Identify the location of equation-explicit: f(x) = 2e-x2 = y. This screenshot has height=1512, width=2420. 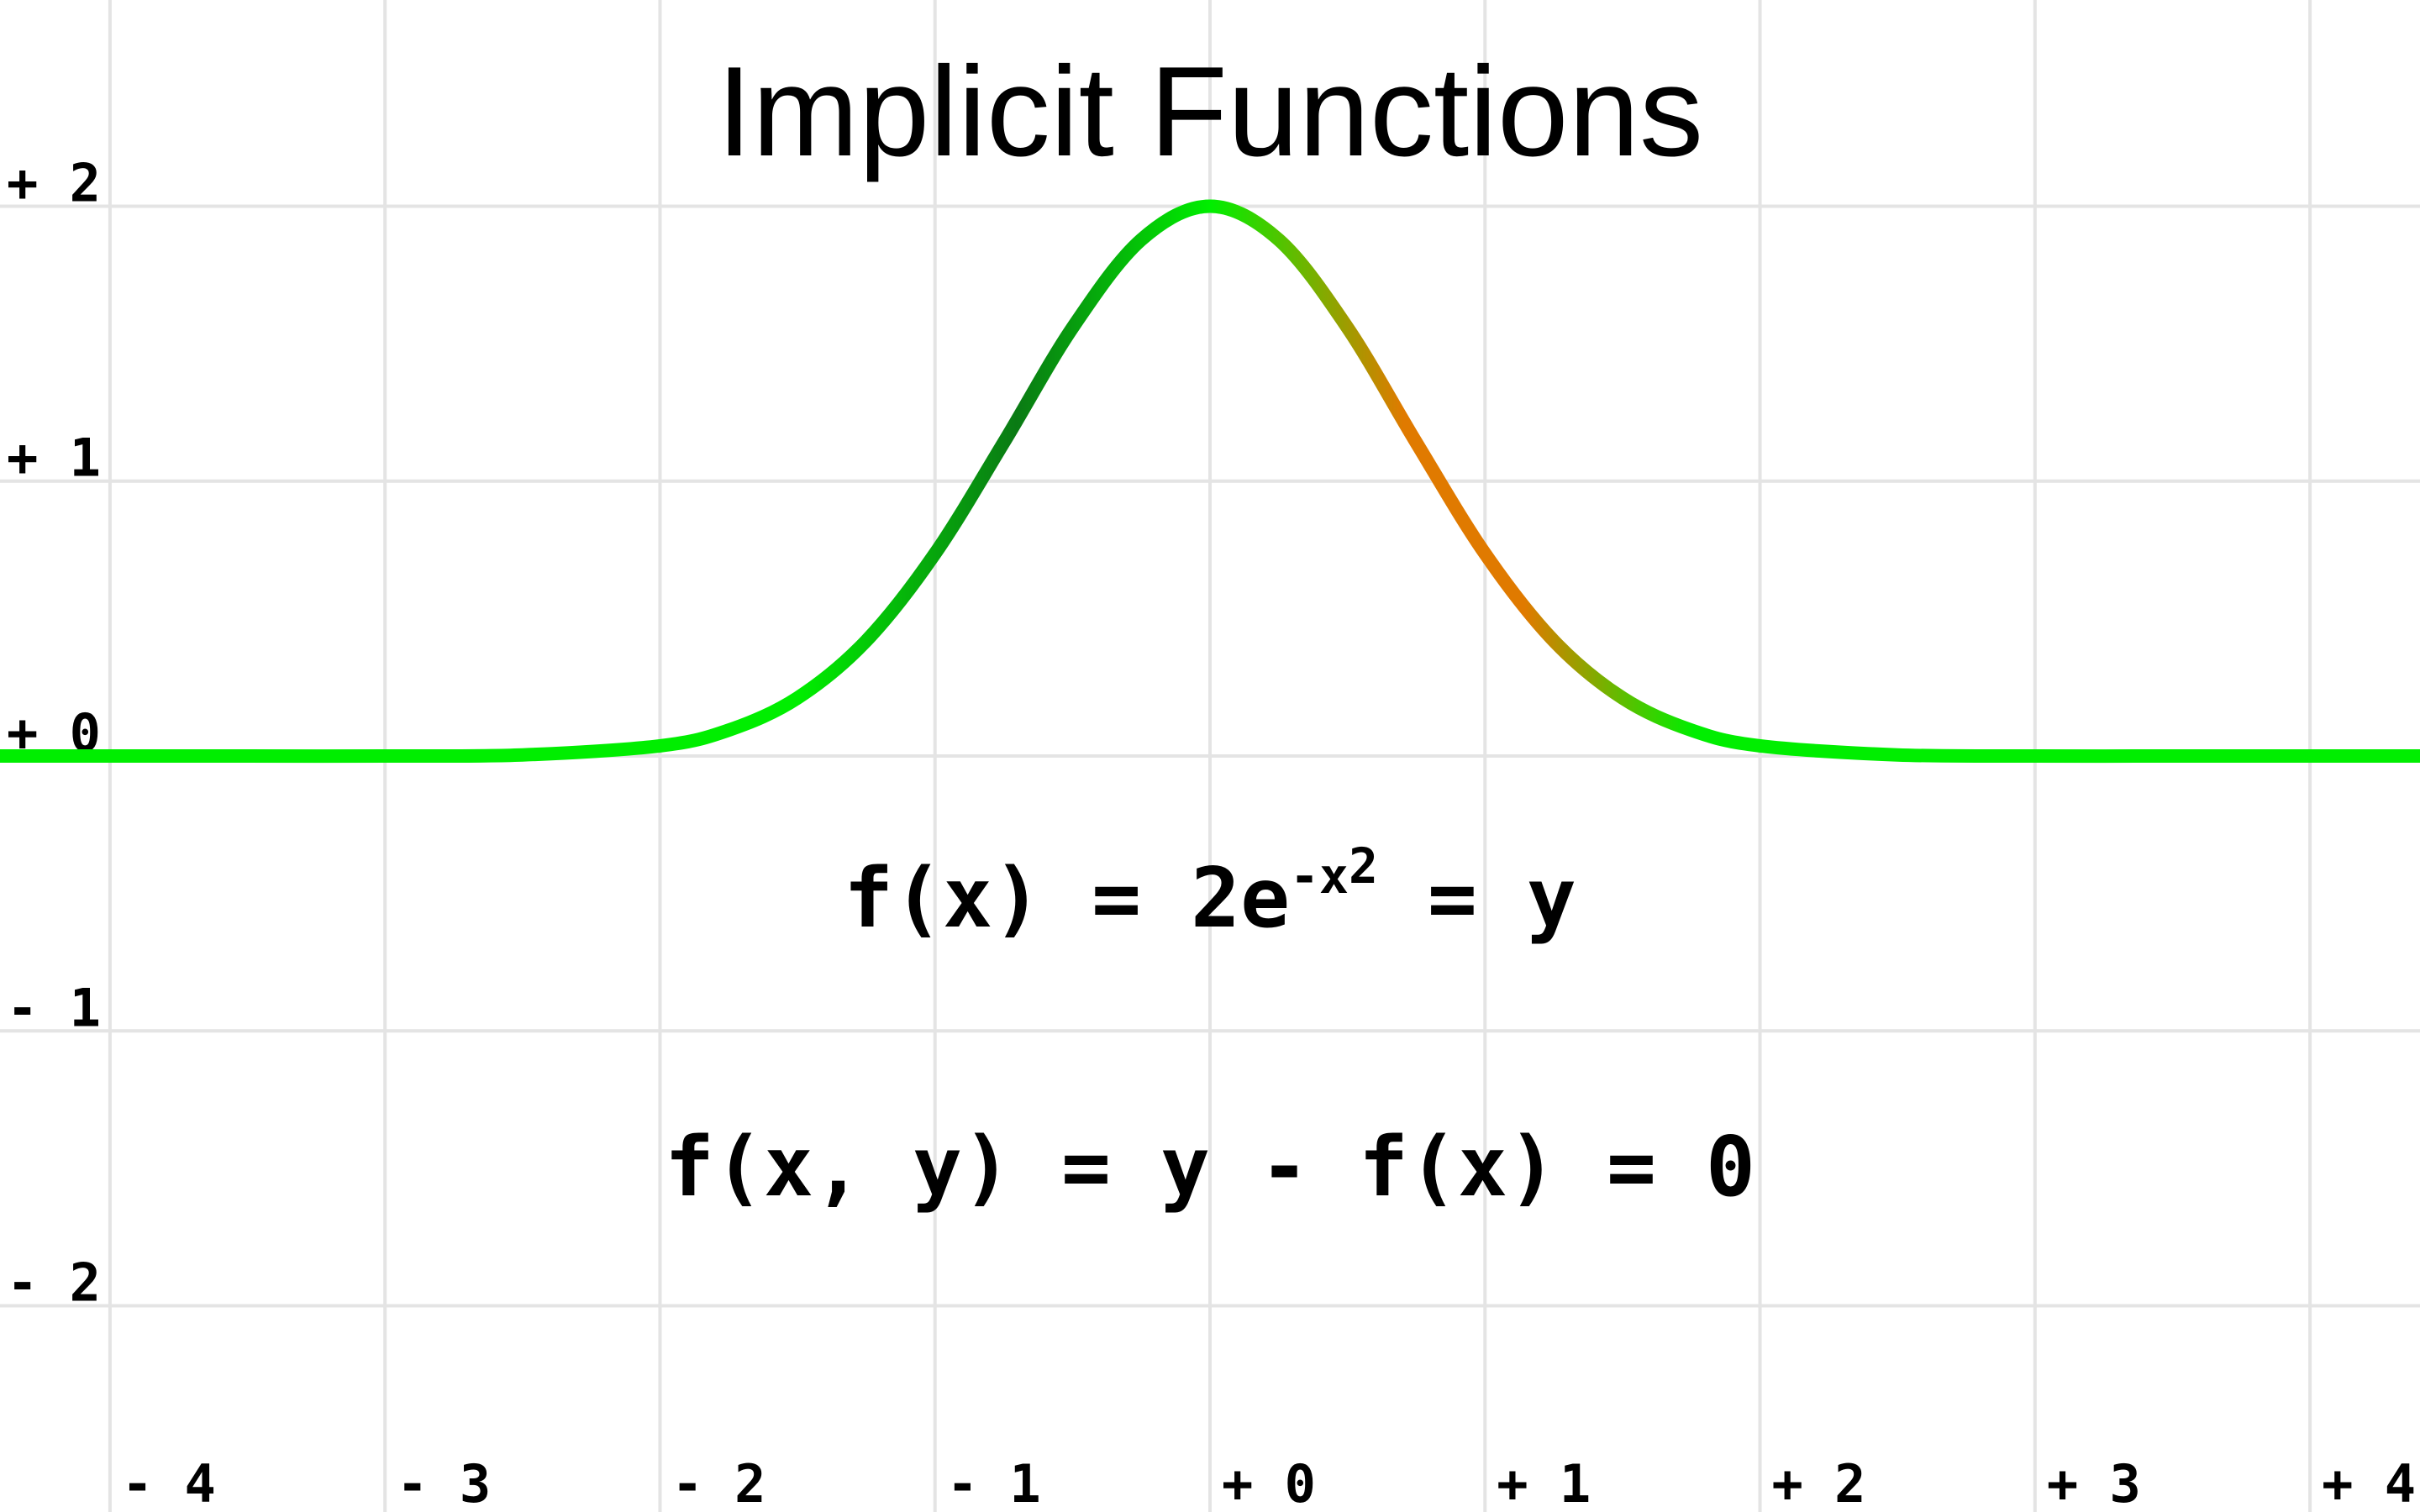
(1210, 892).